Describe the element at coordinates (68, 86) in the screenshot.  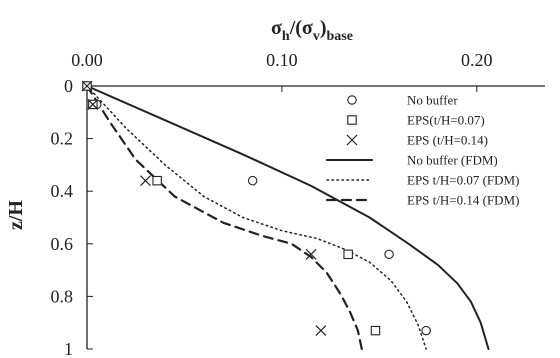
I see `y-tick-label: 0` at that location.